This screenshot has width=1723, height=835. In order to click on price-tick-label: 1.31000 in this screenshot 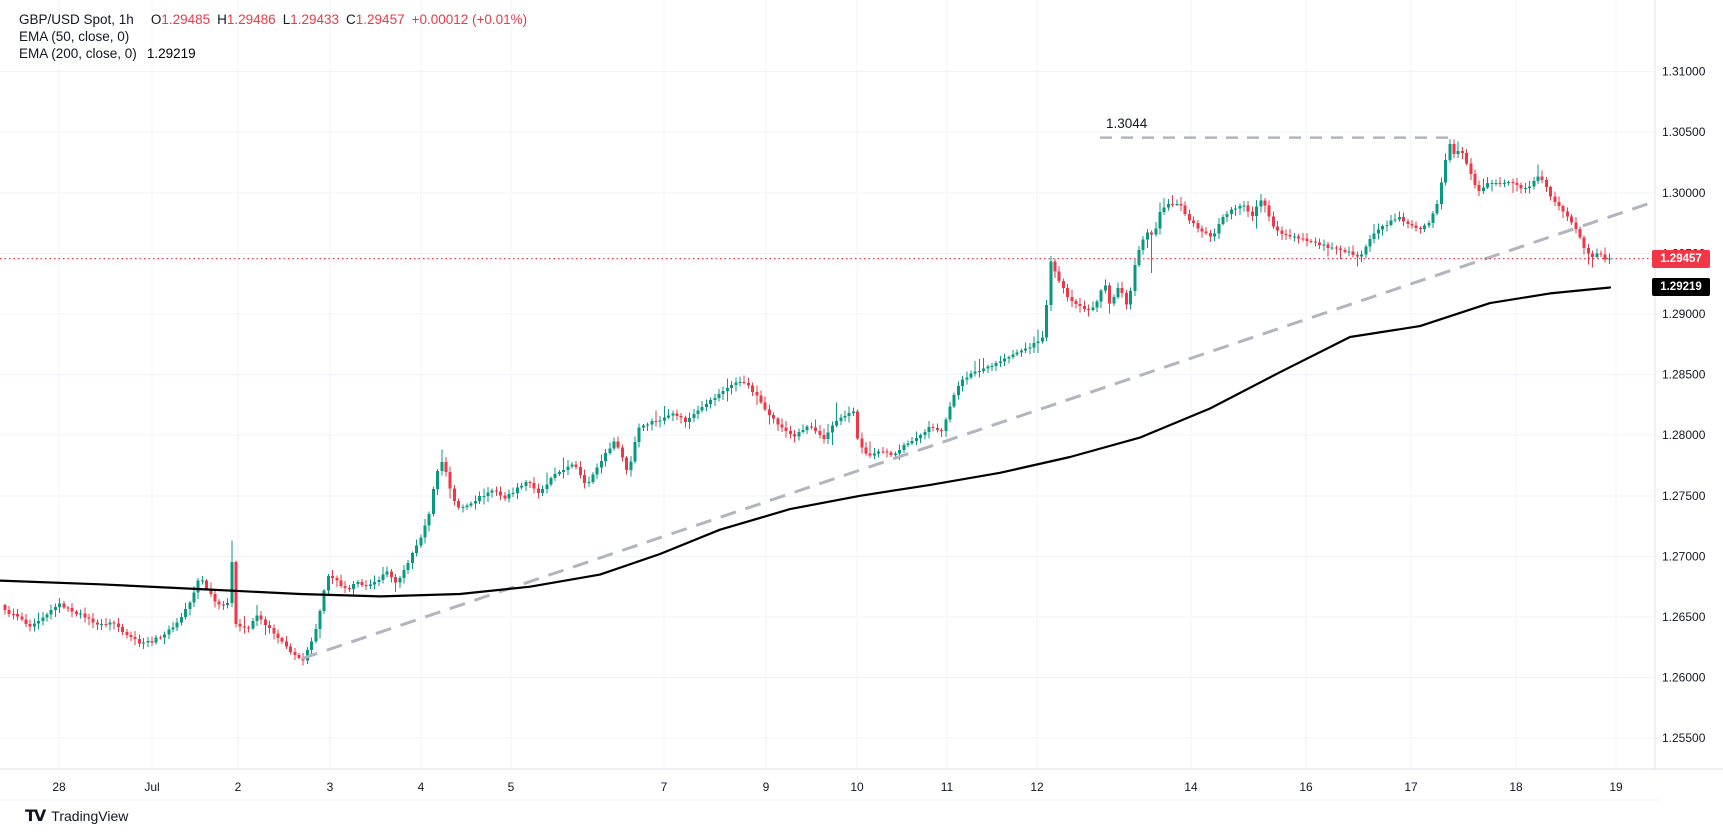, I will do `click(1684, 72)`.